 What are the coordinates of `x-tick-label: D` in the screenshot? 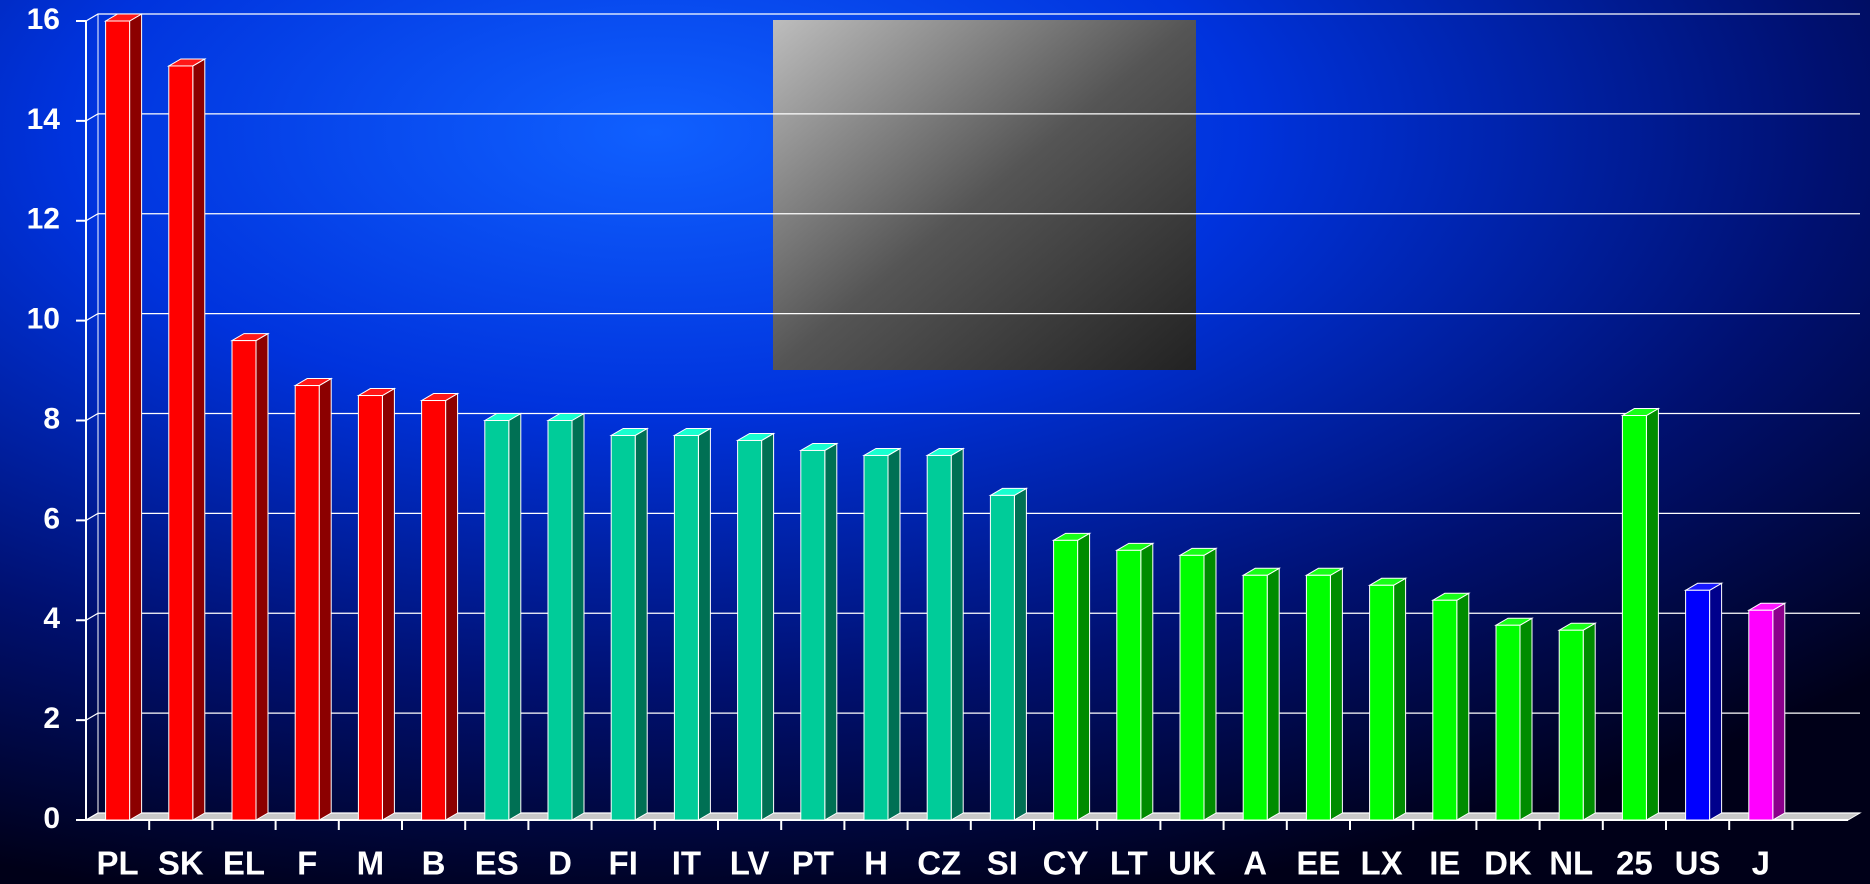 It's located at (560, 863).